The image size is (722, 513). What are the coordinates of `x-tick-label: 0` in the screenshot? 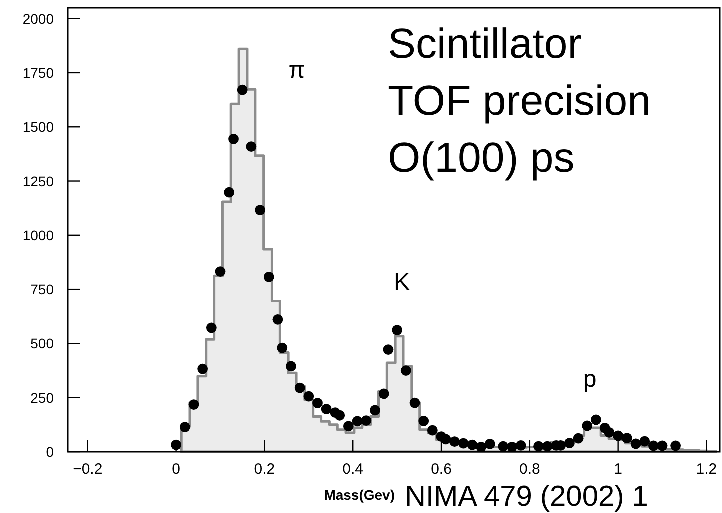 It's located at (176, 469).